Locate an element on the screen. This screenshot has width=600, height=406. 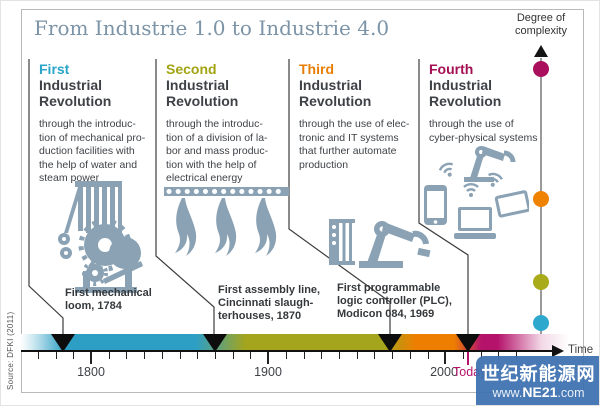
watermark-url: www.NE21.com is located at coordinates (537, 392).